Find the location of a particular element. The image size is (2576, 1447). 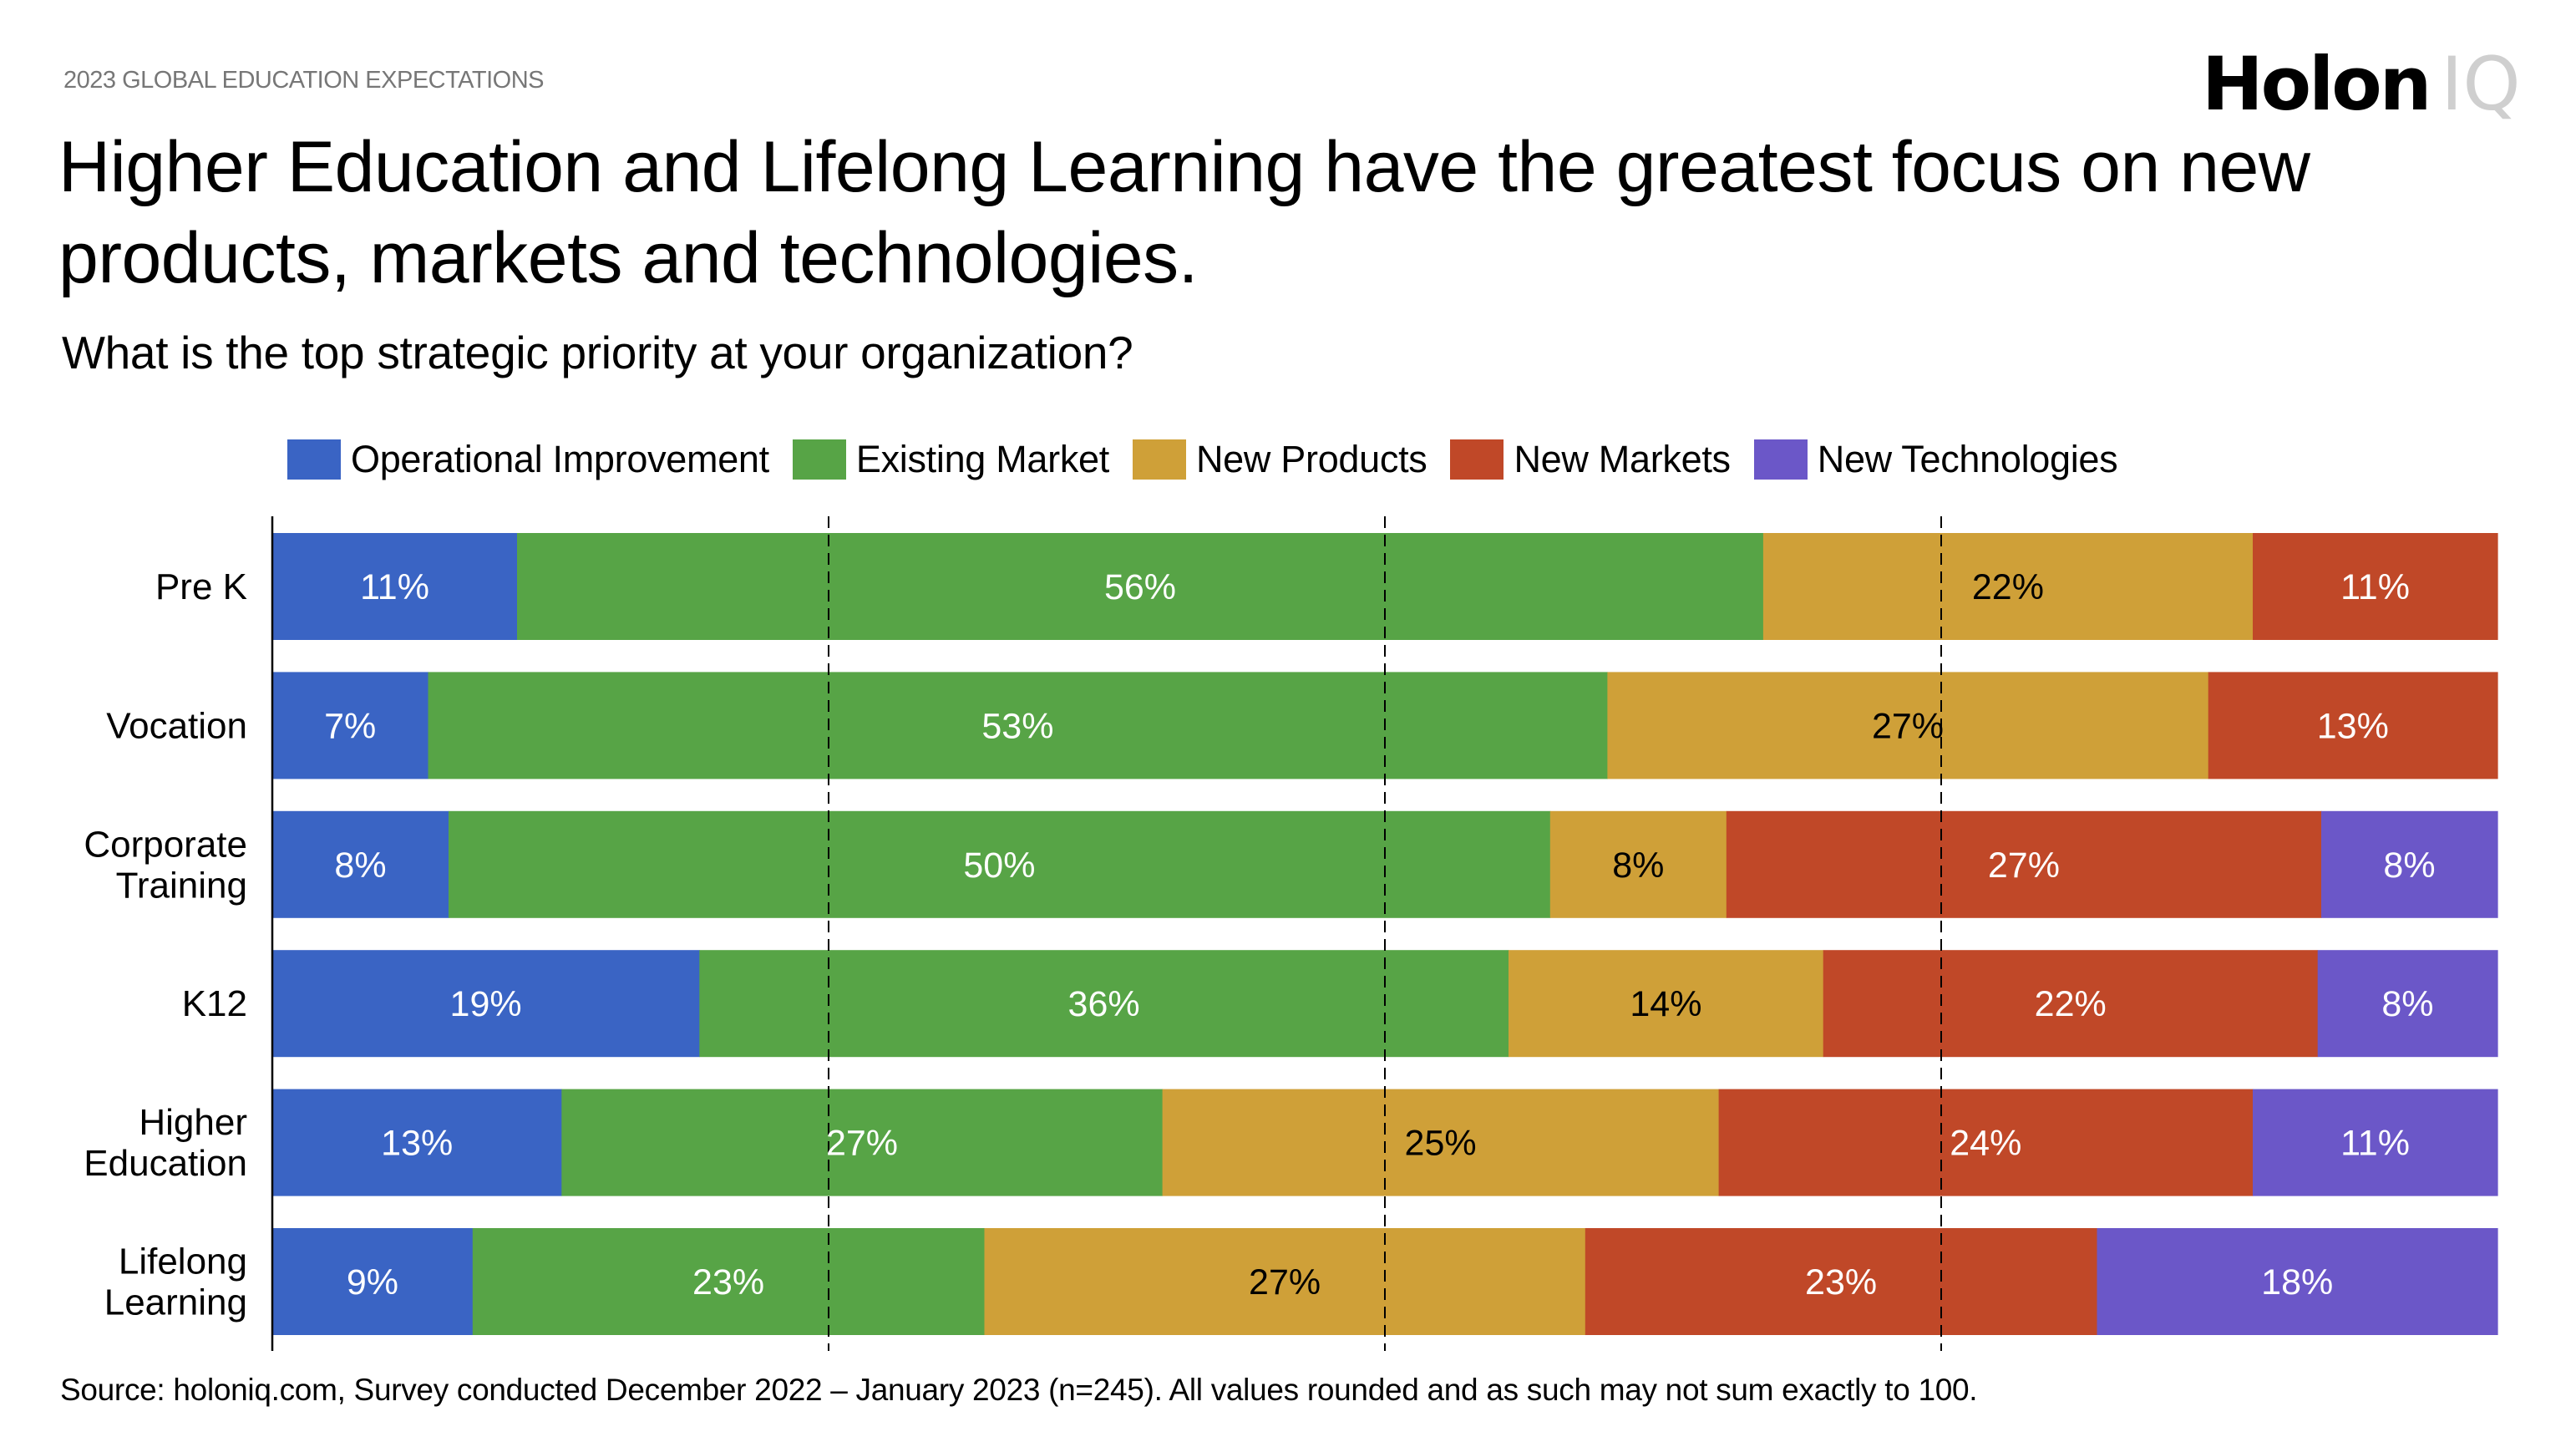

legend-item-new-markets: New Markets is located at coordinates (1590, 459).